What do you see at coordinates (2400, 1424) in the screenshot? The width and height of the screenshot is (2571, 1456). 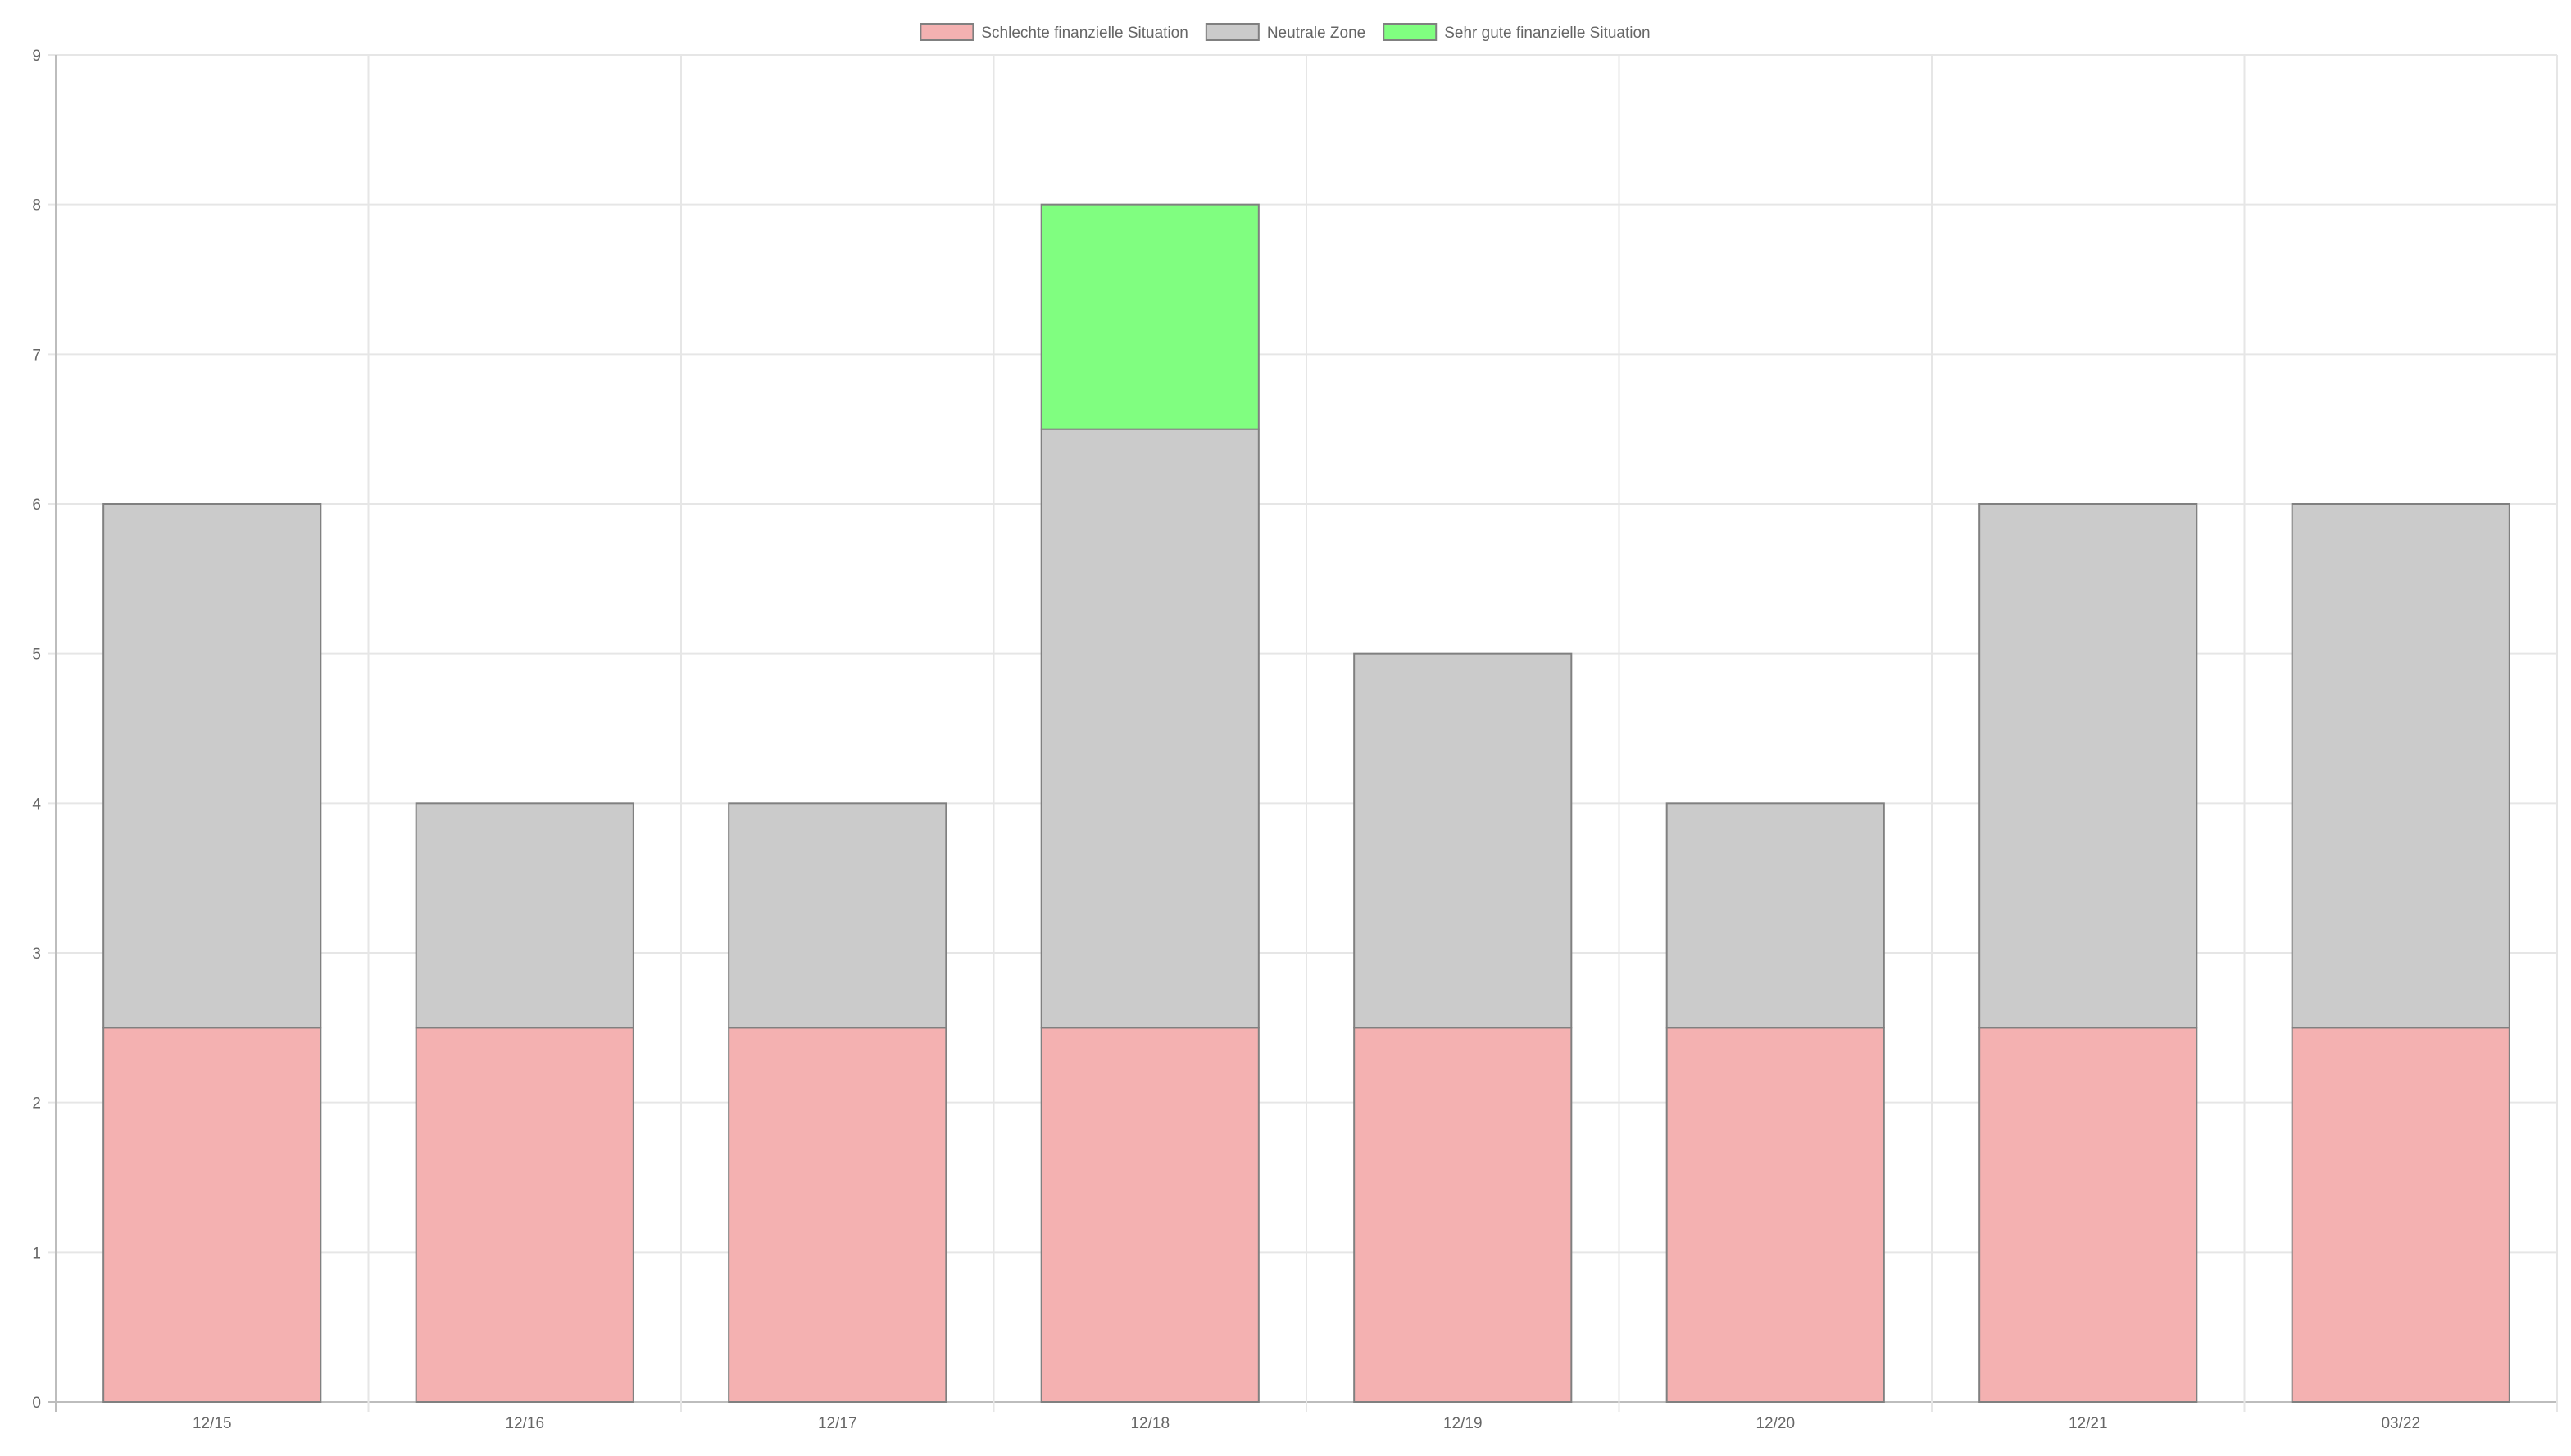 I see `x-tick-label: 03/22` at bounding box center [2400, 1424].